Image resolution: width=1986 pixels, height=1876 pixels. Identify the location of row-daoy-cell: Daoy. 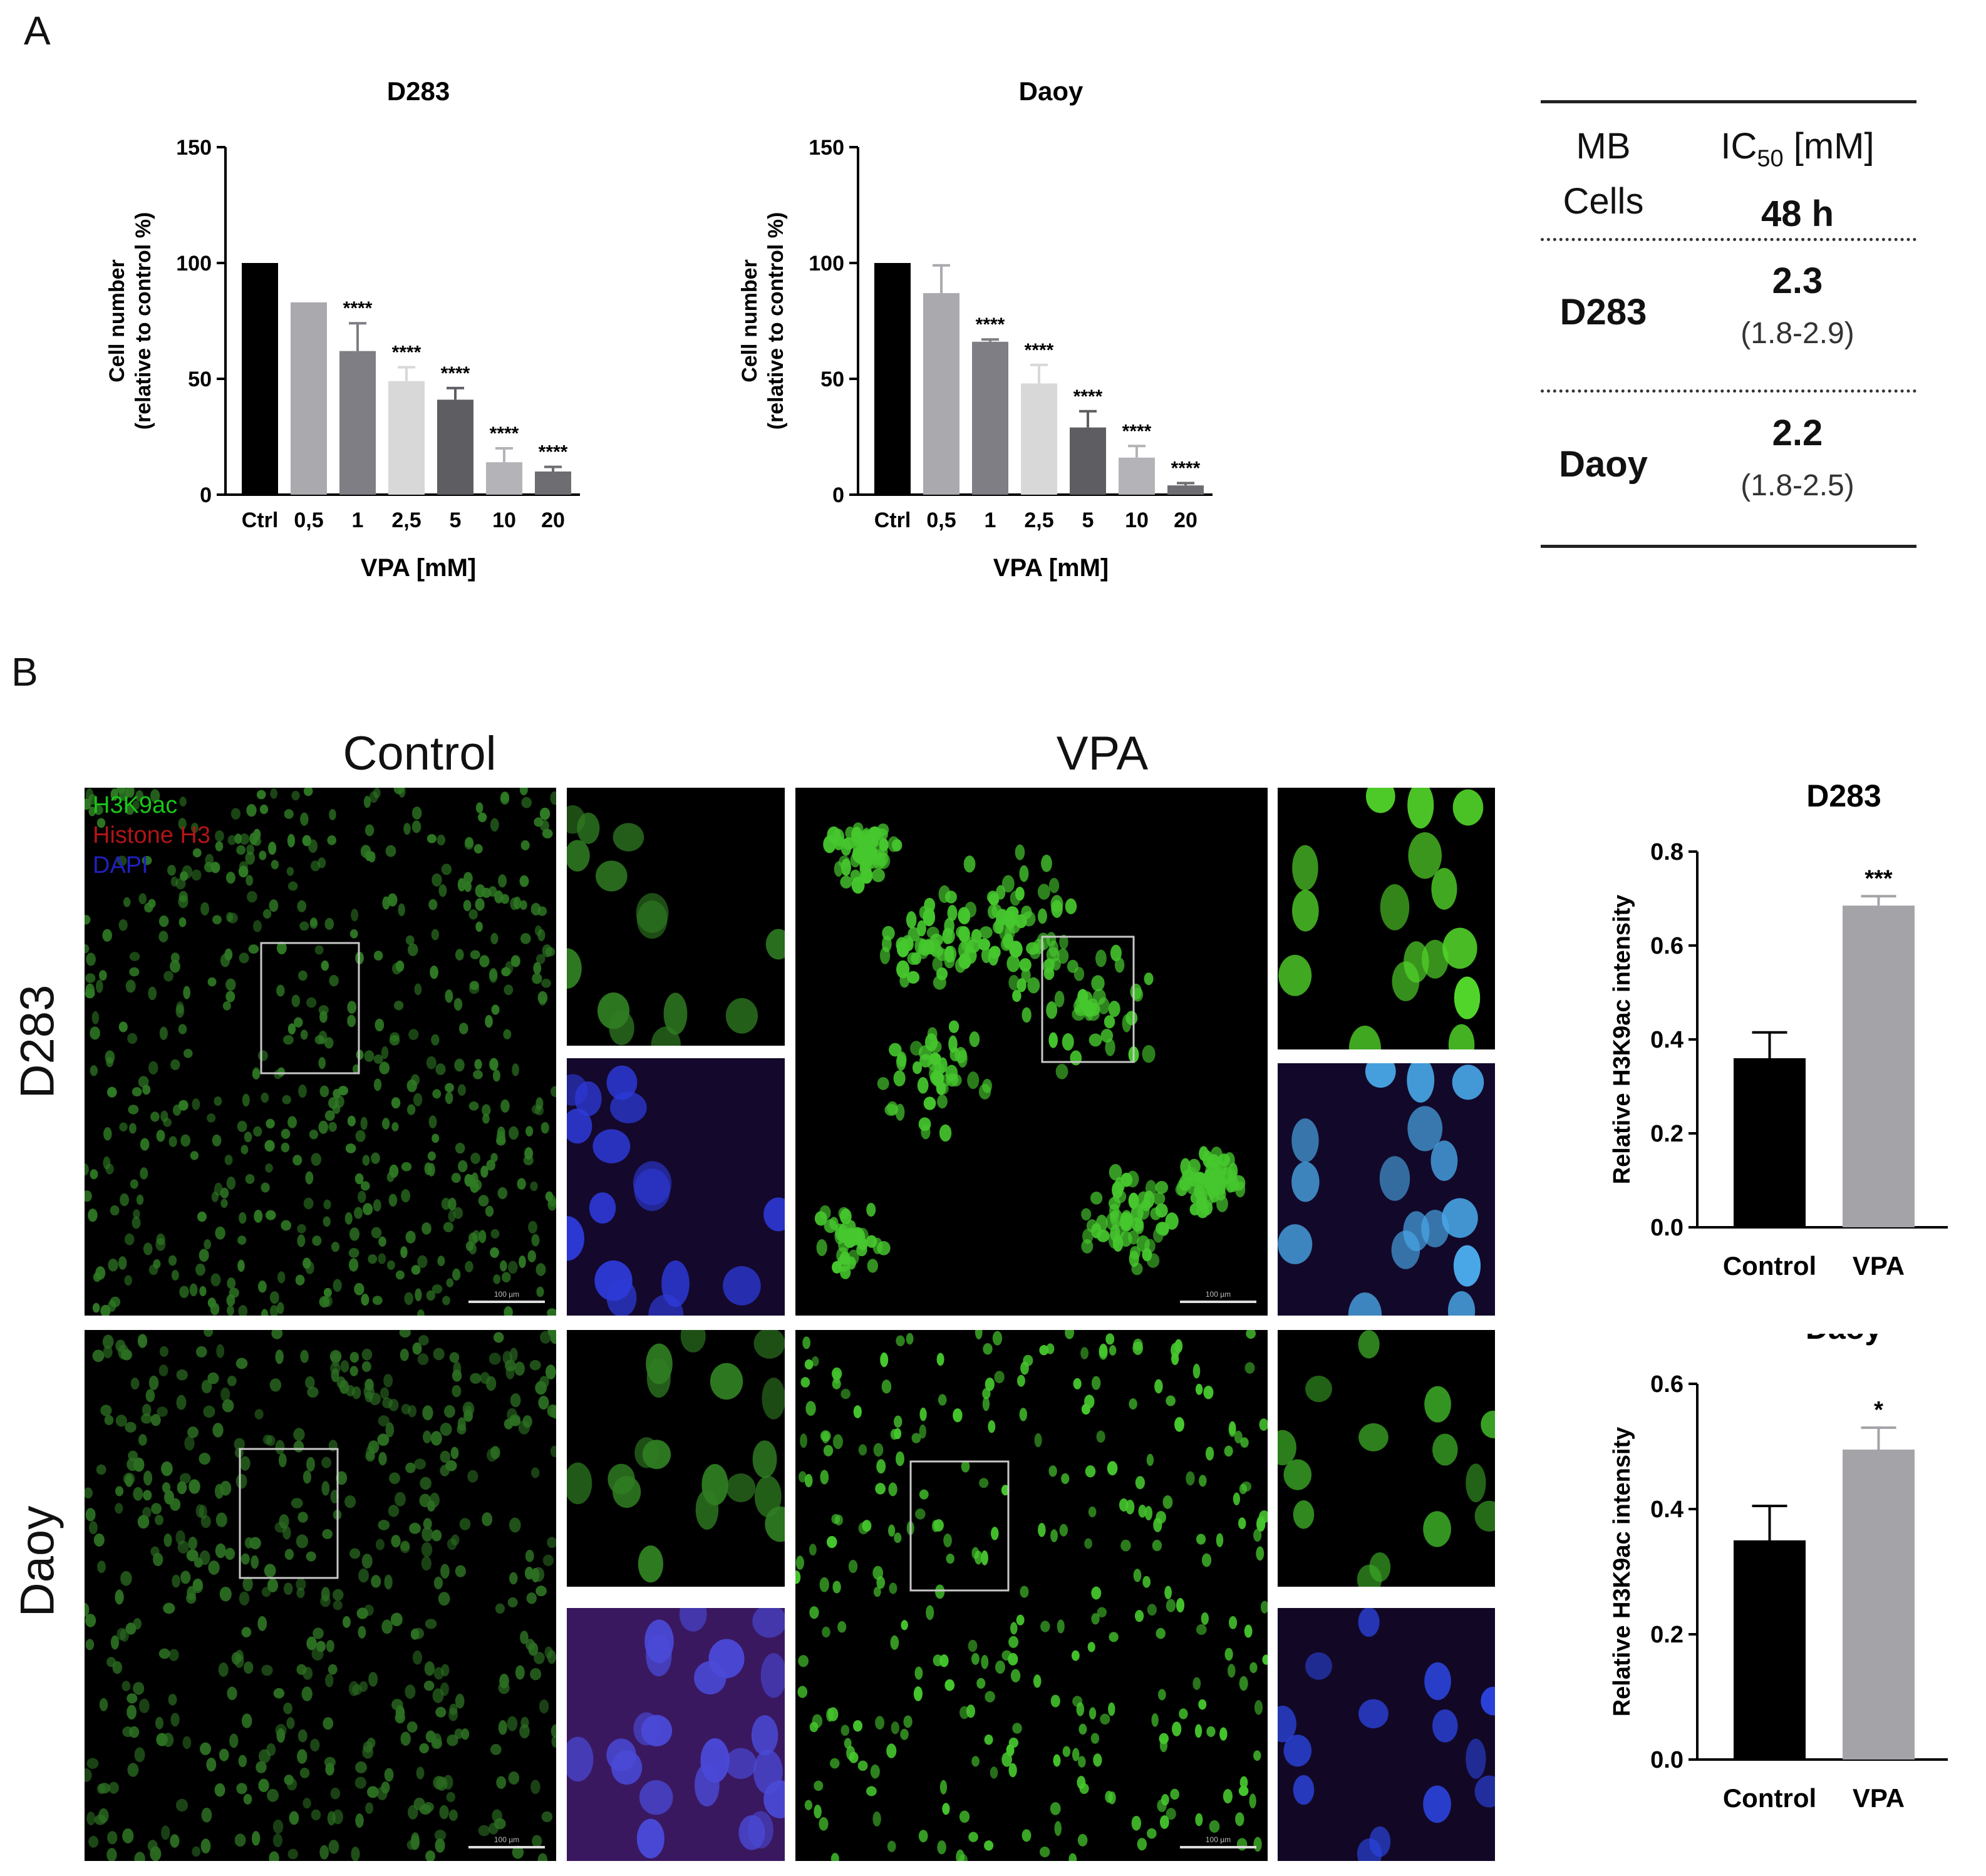
(1603, 464).